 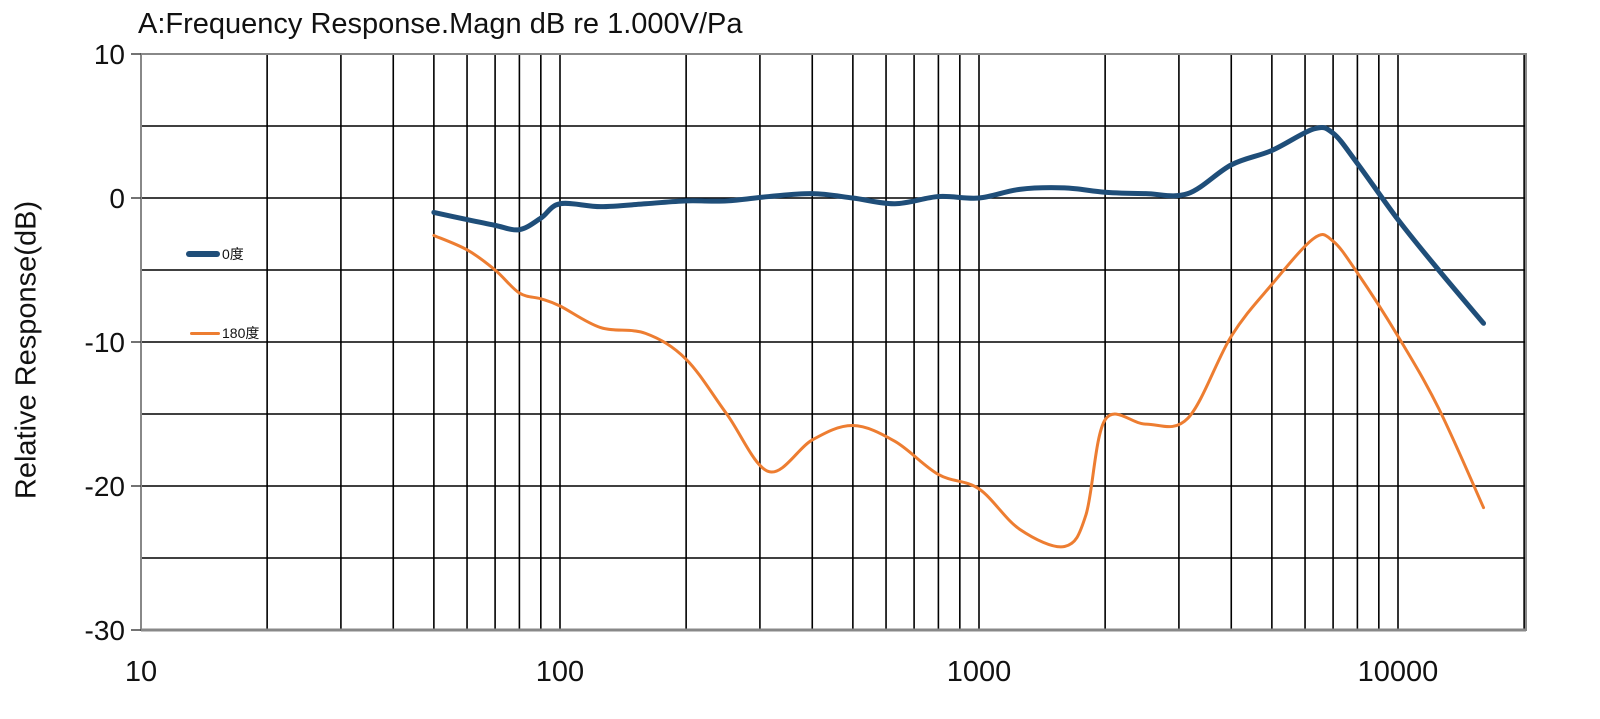 What do you see at coordinates (105, 486) in the screenshot?
I see `svg-text: -20` at bounding box center [105, 486].